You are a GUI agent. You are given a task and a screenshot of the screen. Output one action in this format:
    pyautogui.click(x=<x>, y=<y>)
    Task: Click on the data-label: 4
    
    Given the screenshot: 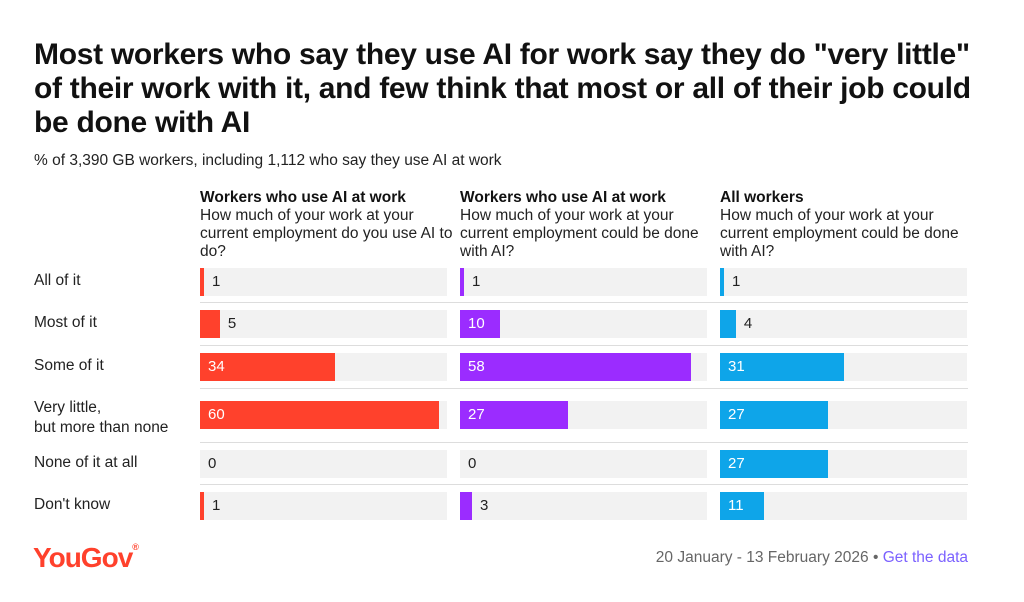 What is the action you would take?
    pyautogui.click(x=748, y=323)
    